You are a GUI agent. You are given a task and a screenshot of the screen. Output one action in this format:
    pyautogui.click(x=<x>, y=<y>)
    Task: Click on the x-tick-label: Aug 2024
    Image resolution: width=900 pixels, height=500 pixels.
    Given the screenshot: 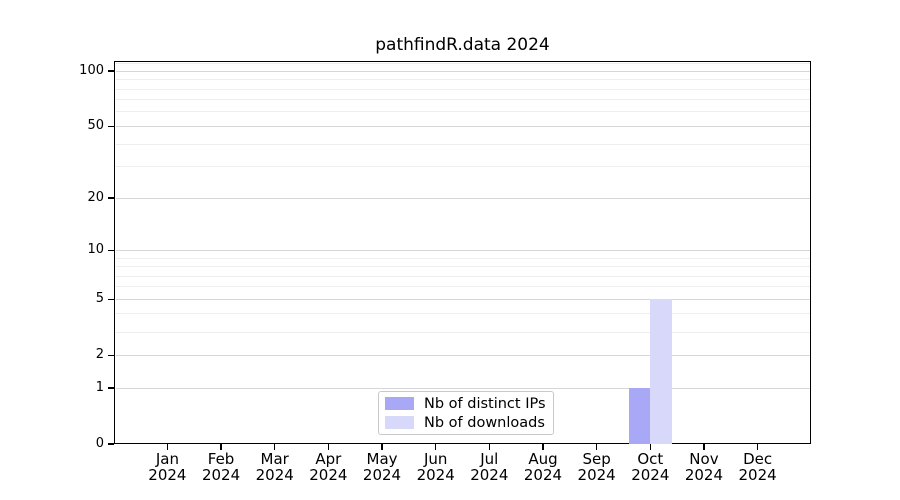 What is the action you would take?
    pyautogui.click(x=543, y=467)
    